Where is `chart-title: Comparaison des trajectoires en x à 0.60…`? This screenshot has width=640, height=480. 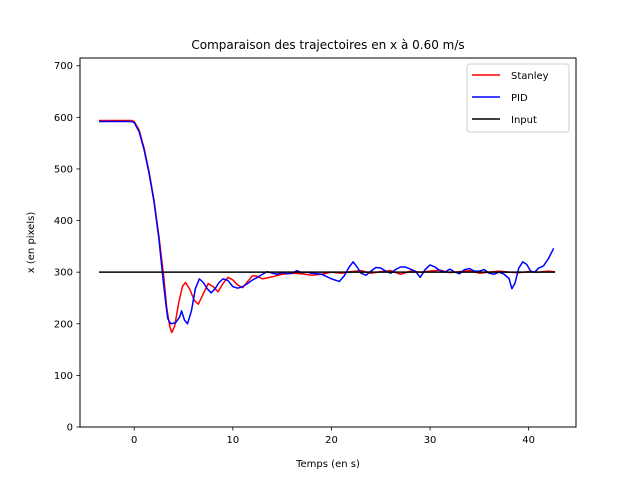
chart-title: Comparaison des trajectoires en x à 0.60… is located at coordinates (327, 45).